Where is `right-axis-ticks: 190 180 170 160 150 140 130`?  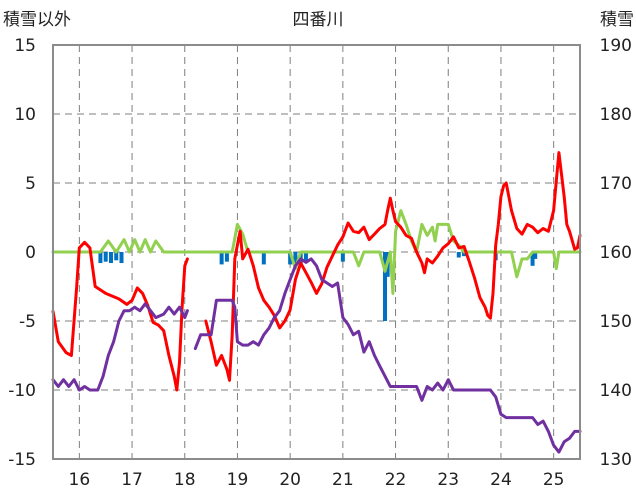 right-axis-ticks: 190 180 170 160 150 140 130 is located at coordinates (616, 253).